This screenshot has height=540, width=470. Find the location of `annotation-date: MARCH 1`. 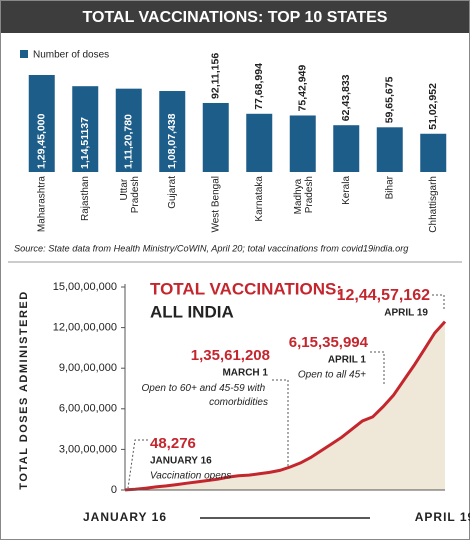

annotation-date: MARCH 1 is located at coordinates (245, 373).